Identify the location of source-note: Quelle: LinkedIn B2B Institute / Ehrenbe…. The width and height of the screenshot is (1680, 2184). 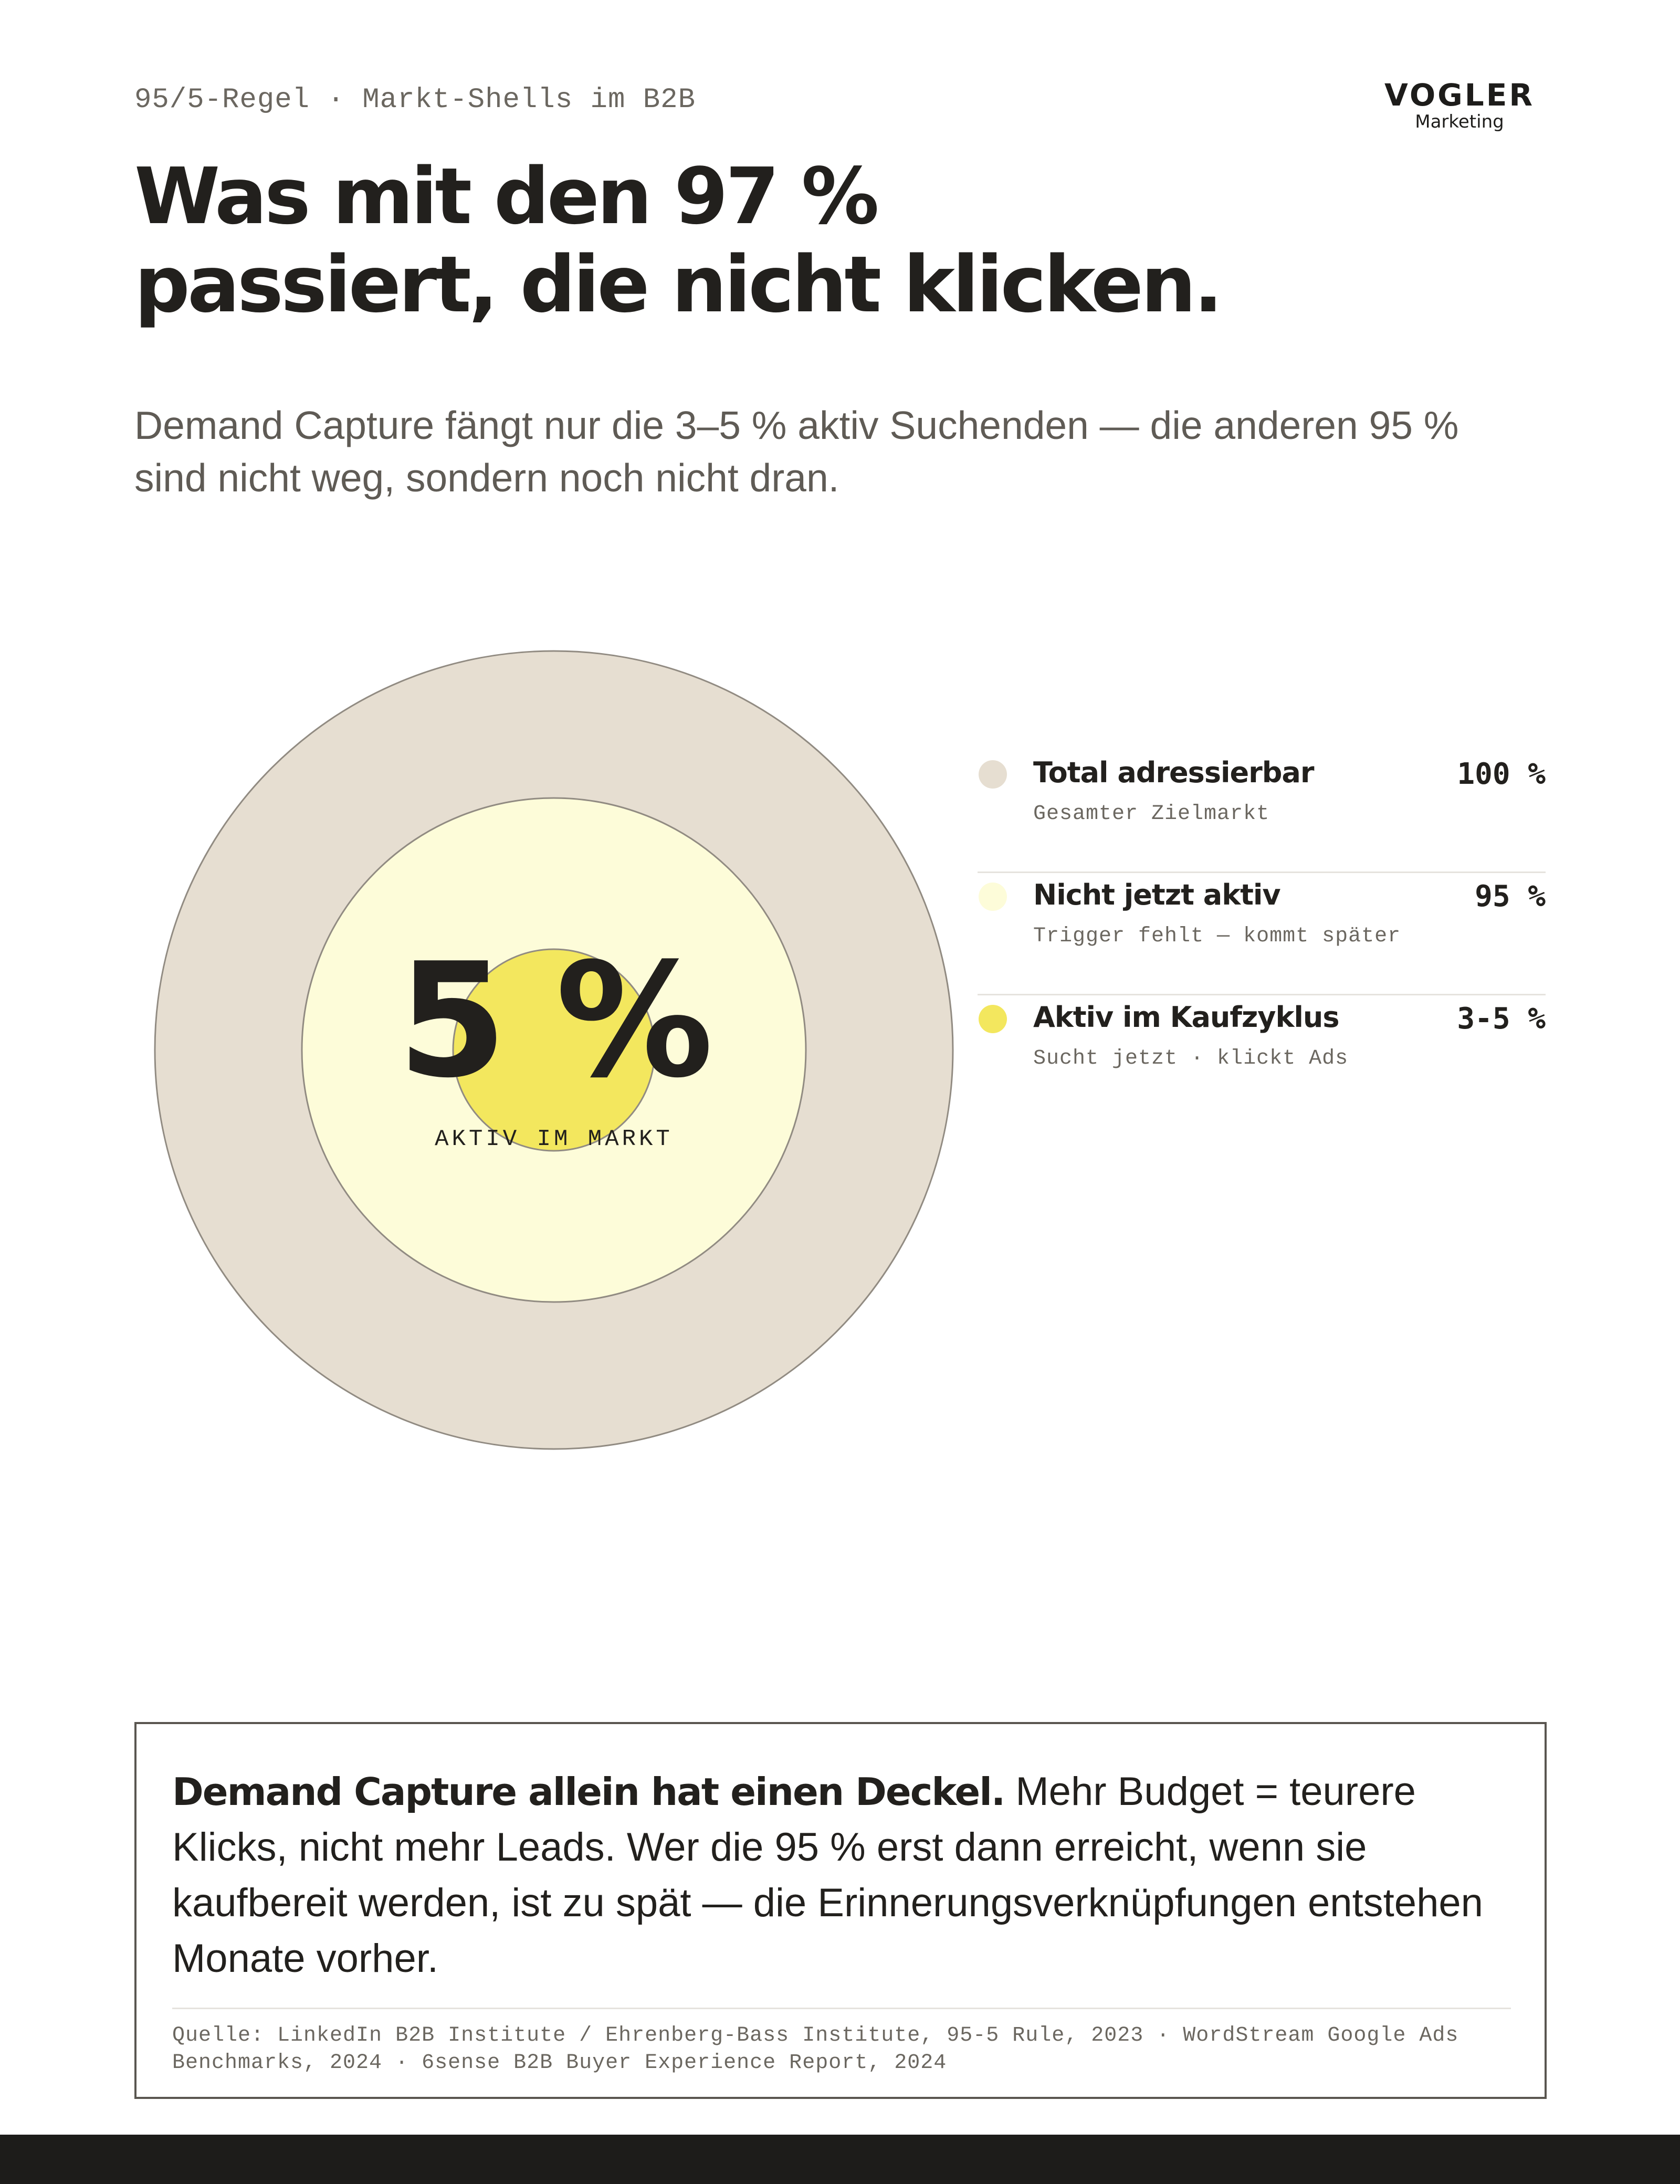
(844, 2049).